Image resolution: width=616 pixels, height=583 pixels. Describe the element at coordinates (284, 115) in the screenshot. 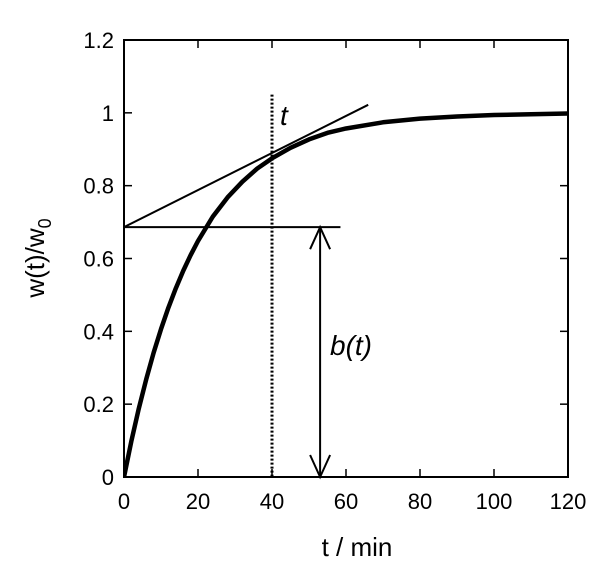

I see `vertical-marker-label: t` at that location.